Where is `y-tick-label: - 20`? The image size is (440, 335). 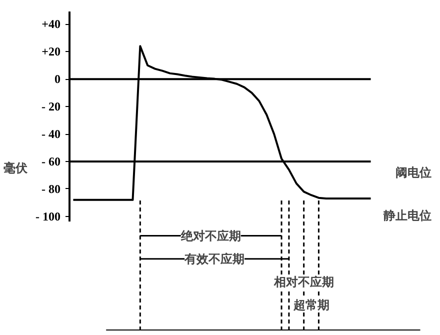 y-tick-label: - 20 is located at coordinates (51, 107).